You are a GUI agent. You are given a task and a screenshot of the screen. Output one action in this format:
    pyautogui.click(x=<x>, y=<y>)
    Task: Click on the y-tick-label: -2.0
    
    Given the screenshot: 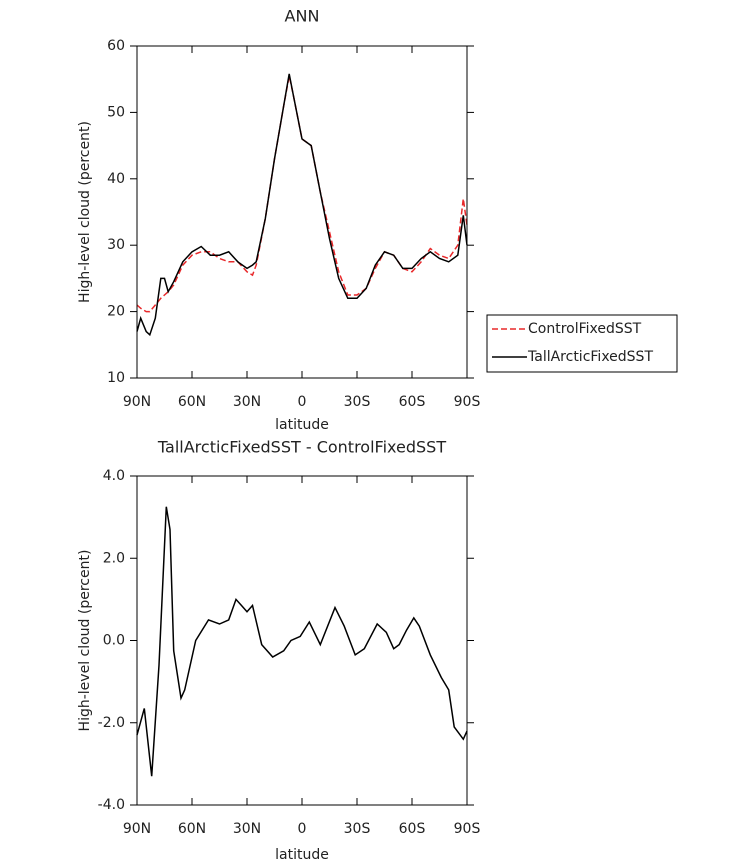 What is the action you would take?
    pyautogui.click(x=111, y=723)
    